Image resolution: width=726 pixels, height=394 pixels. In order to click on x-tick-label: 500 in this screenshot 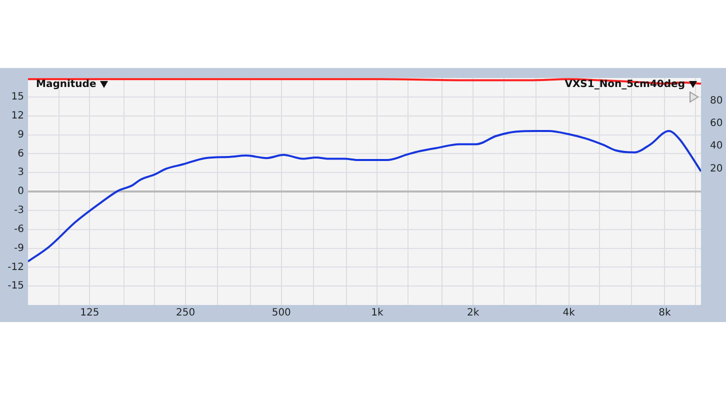, I will do `click(281, 313)`.